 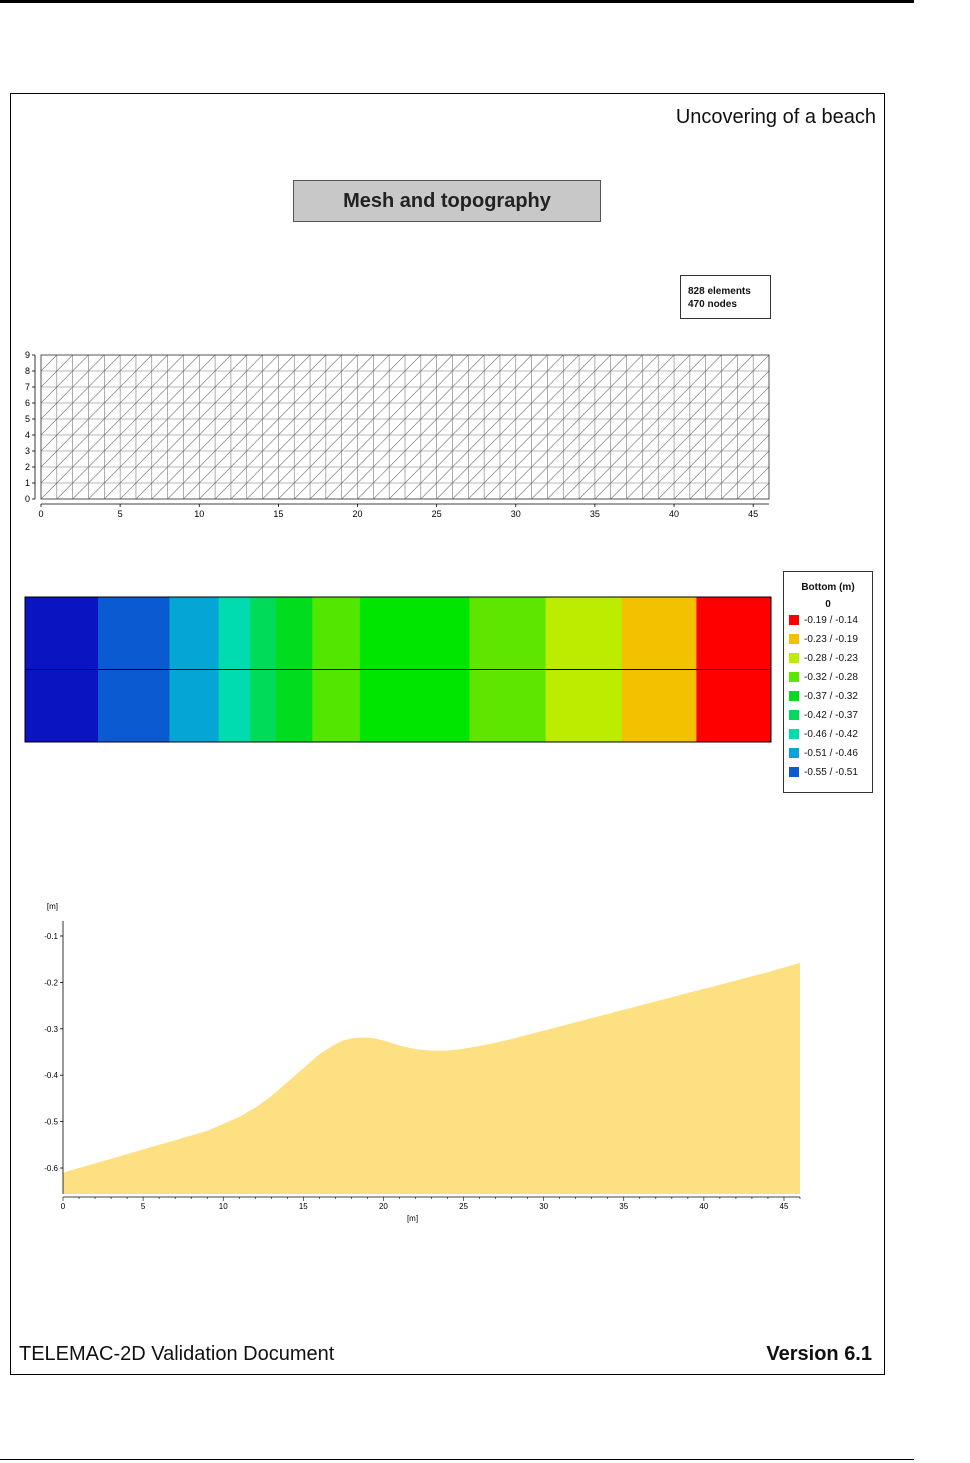 What do you see at coordinates (719, 291) in the screenshot?
I see `element-count: 828 elements` at bounding box center [719, 291].